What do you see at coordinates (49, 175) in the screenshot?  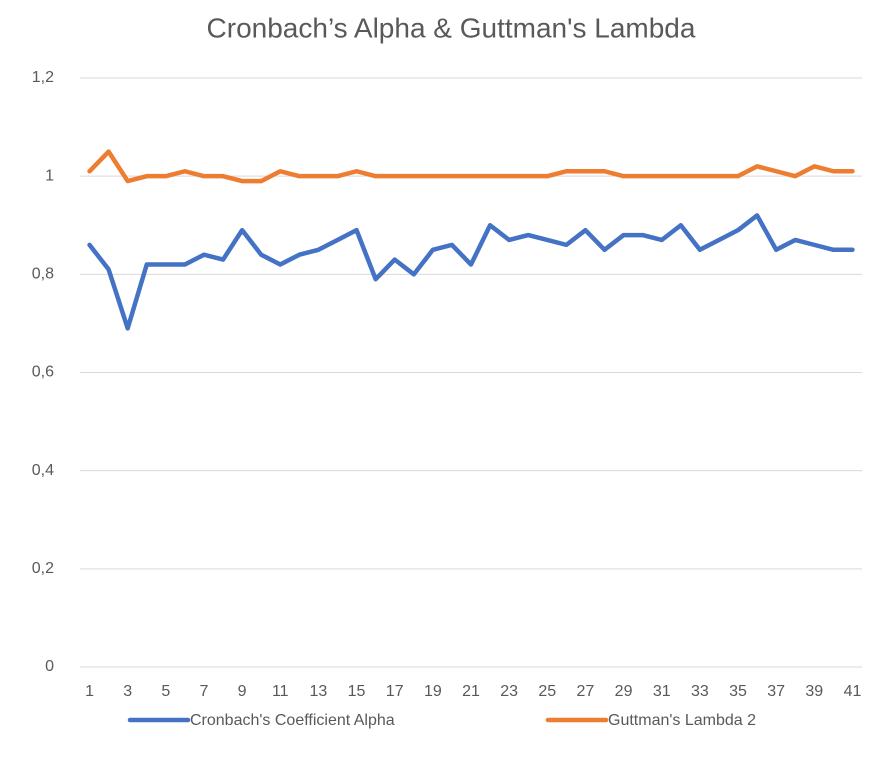 I see `y-tick-label: 1` at bounding box center [49, 175].